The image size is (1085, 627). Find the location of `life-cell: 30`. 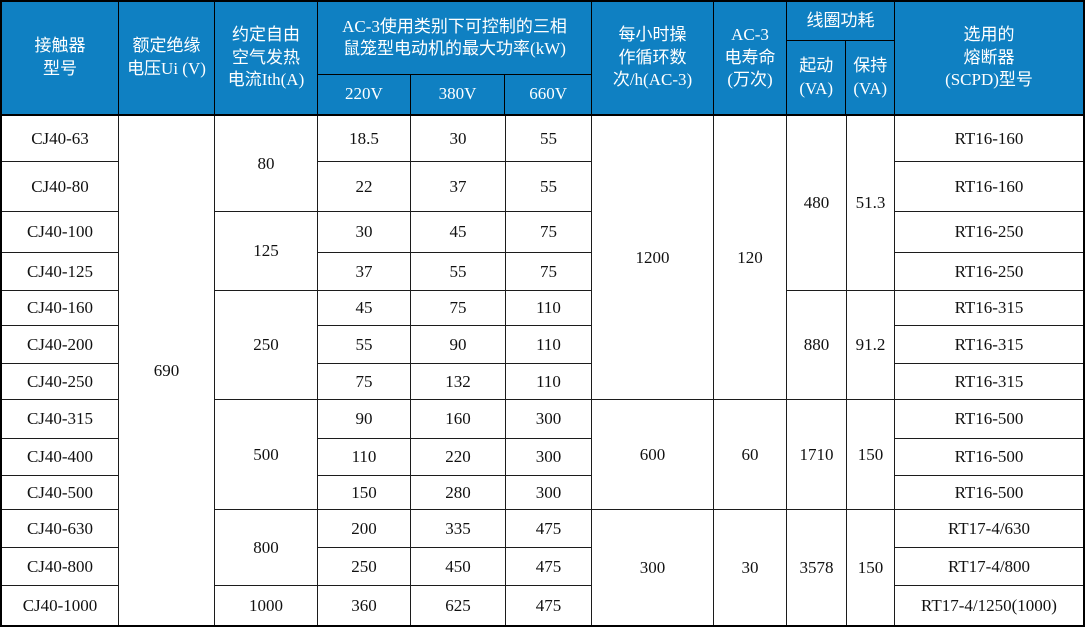

life-cell: 30 is located at coordinates (750, 567).